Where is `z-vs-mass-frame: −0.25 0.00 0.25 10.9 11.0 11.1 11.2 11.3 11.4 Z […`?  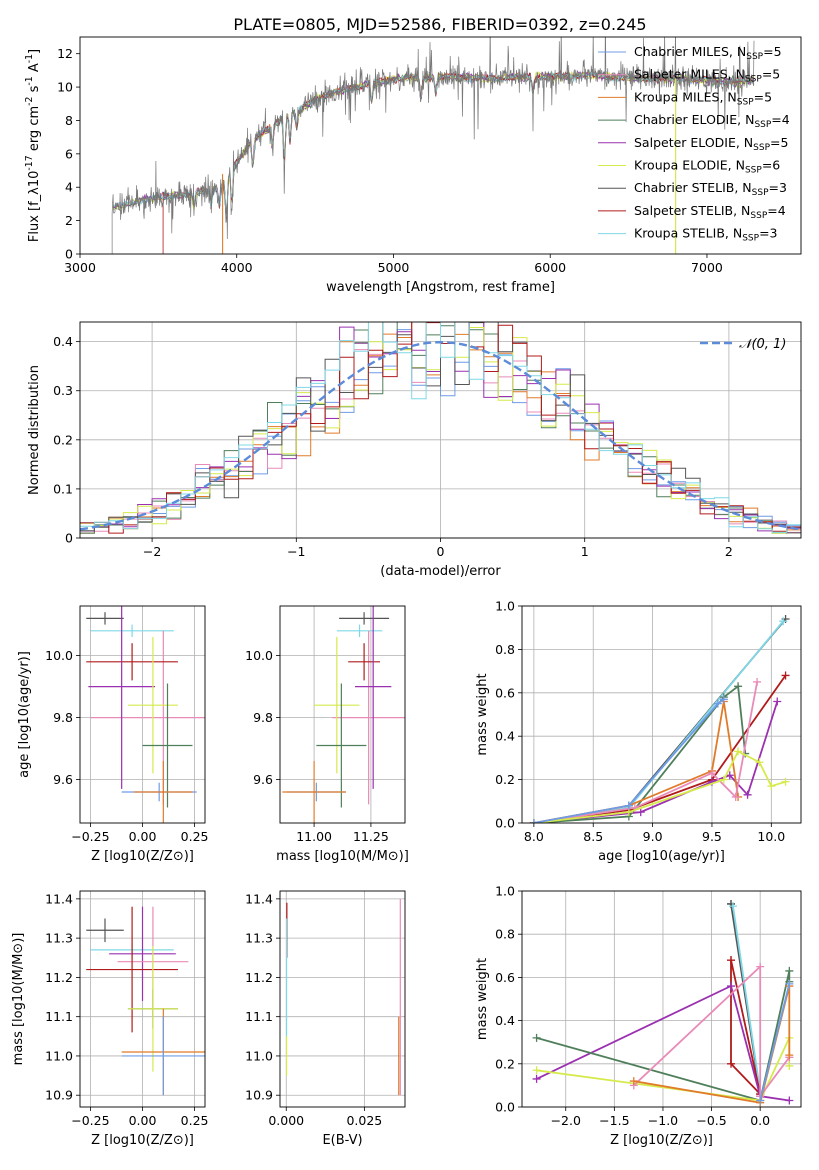 z-vs-mass-frame: −0.25 0.00 0.25 10.9 11.0 11.1 11.2 11.3 11.4 Z [… is located at coordinates (110, 1019).